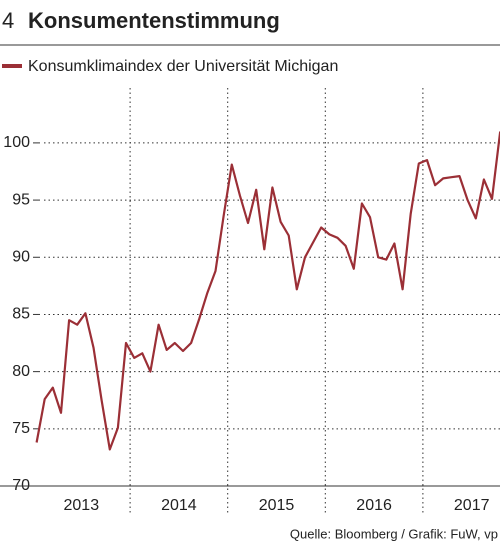  Describe the element at coordinates (472, 505) in the screenshot. I see `x-tick-label: 2017` at that location.